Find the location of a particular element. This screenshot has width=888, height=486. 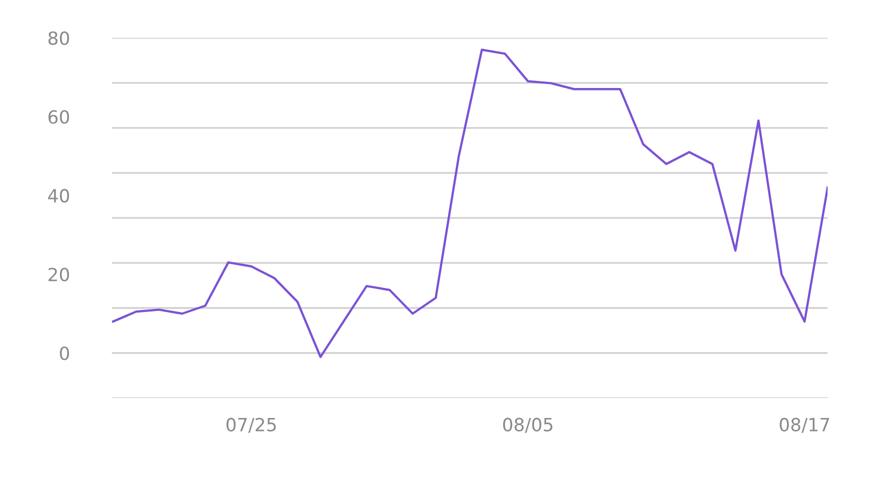

y-tick-label: 20 is located at coordinates (59, 275).